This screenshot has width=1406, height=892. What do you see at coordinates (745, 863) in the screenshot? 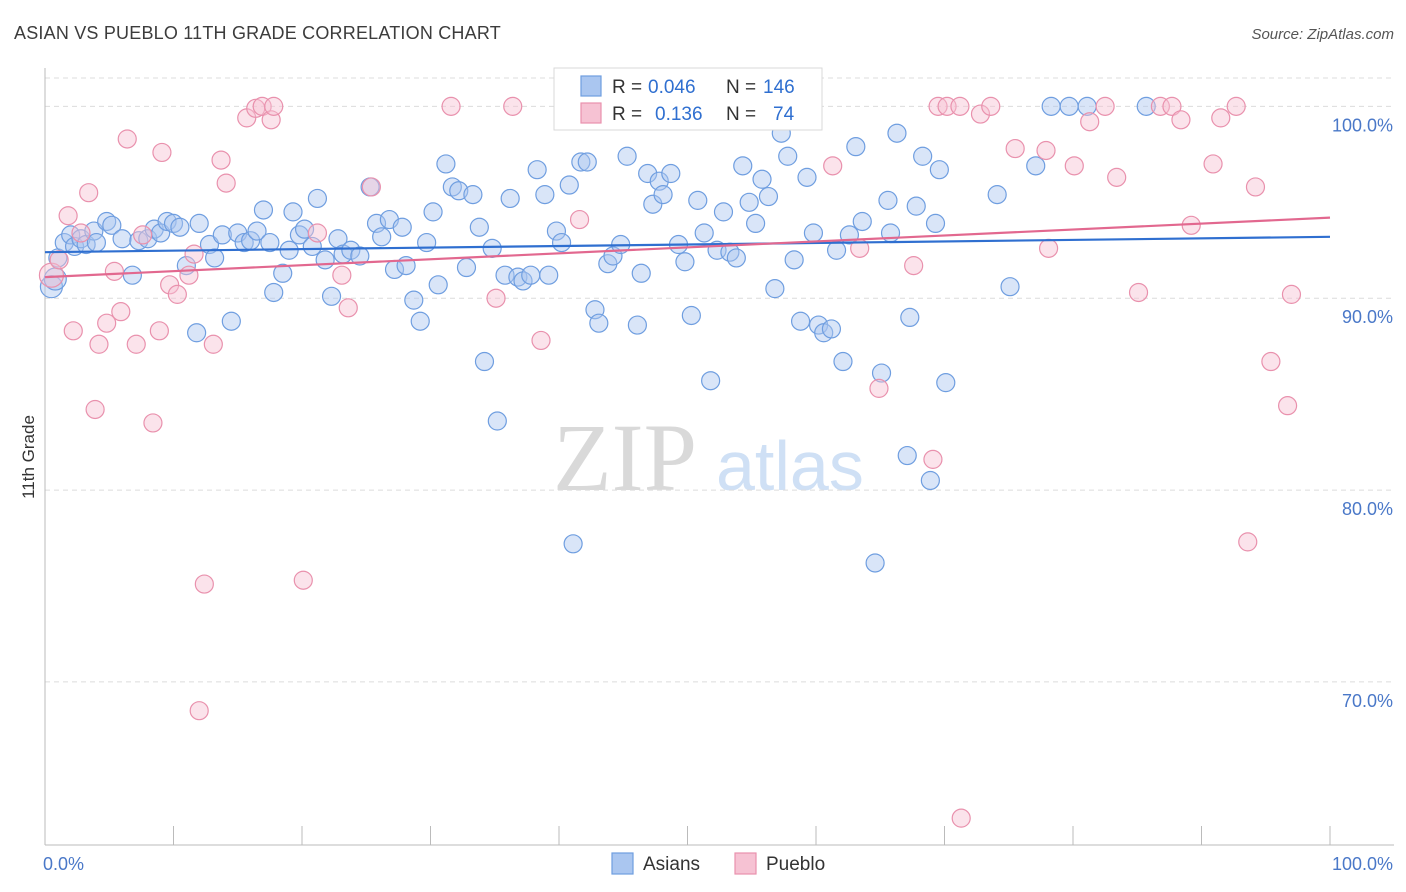
I see `legend-swatch-pueblo` at bounding box center [745, 863].